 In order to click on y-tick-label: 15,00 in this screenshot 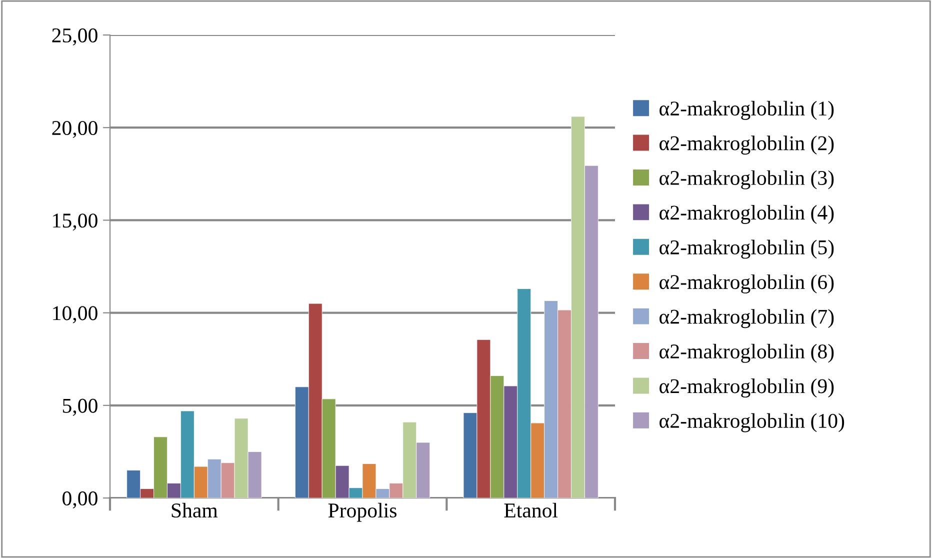, I will do `click(75, 222)`.